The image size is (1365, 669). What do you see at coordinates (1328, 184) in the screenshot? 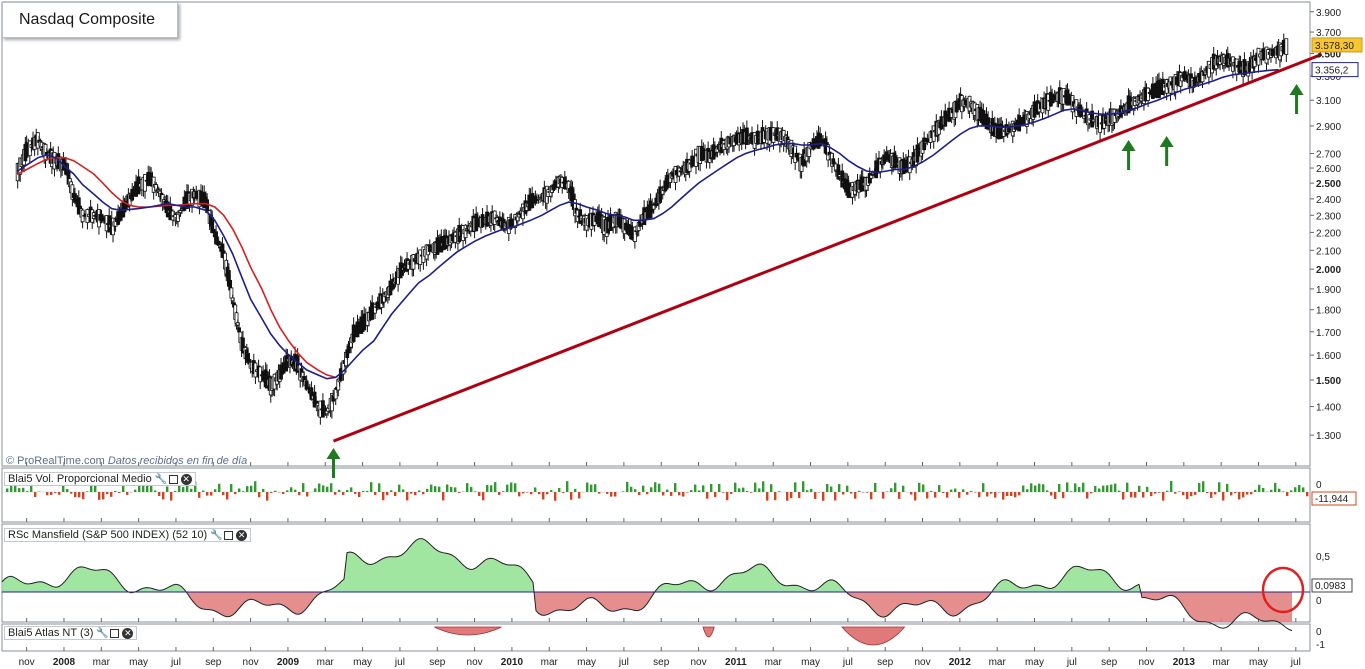
I see `y-tick-label: 2.500` at bounding box center [1328, 184].